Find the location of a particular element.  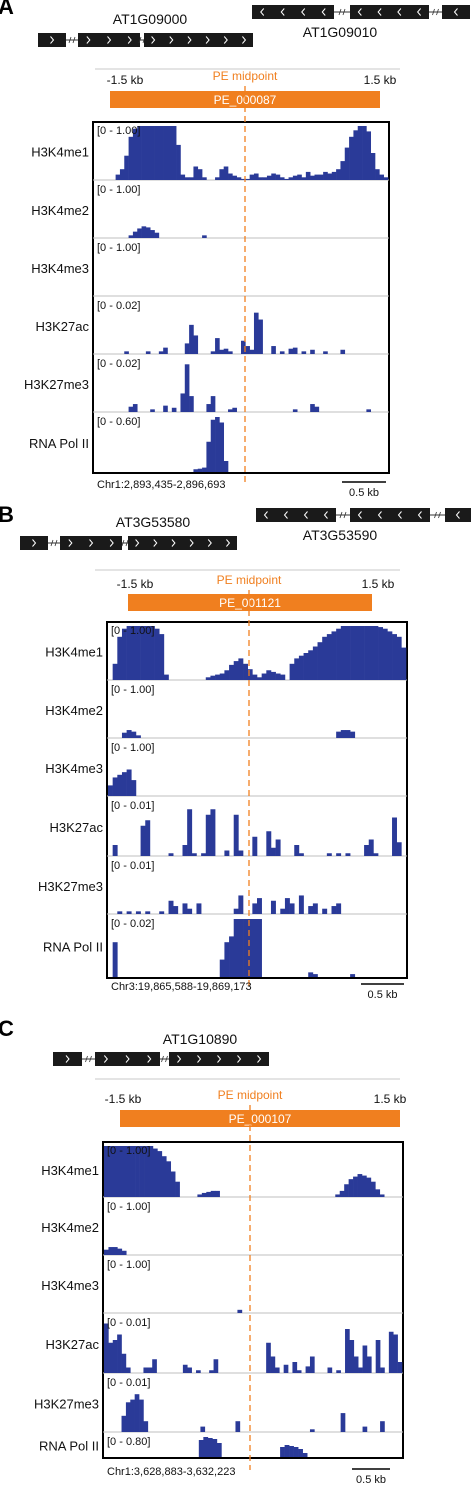

panel-letter: C is located at coordinates (7, 1028).